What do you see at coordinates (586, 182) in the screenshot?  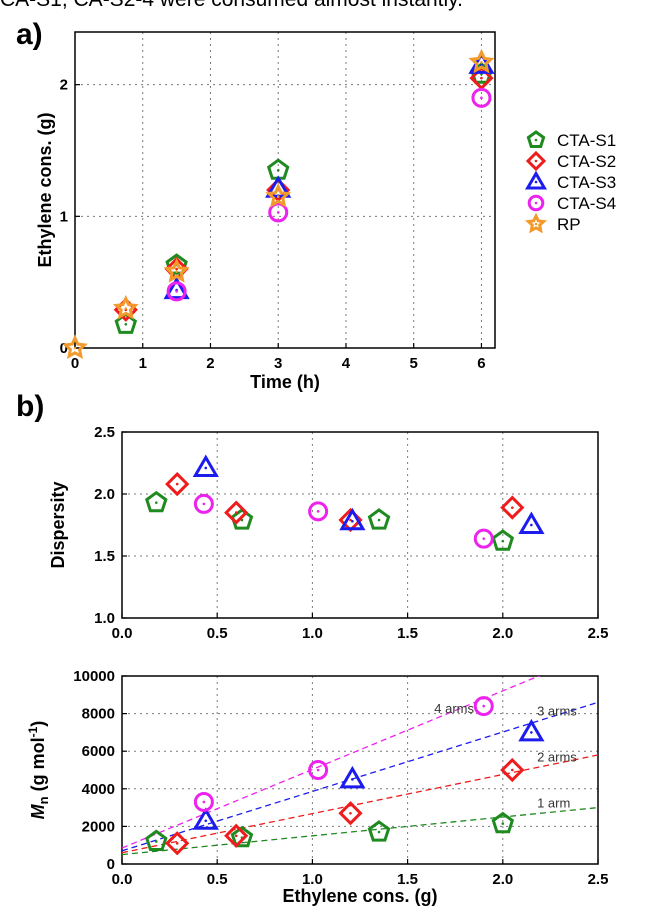 I see `legend-label-cta-s3: CTA-S3` at bounding box center [586, 182].